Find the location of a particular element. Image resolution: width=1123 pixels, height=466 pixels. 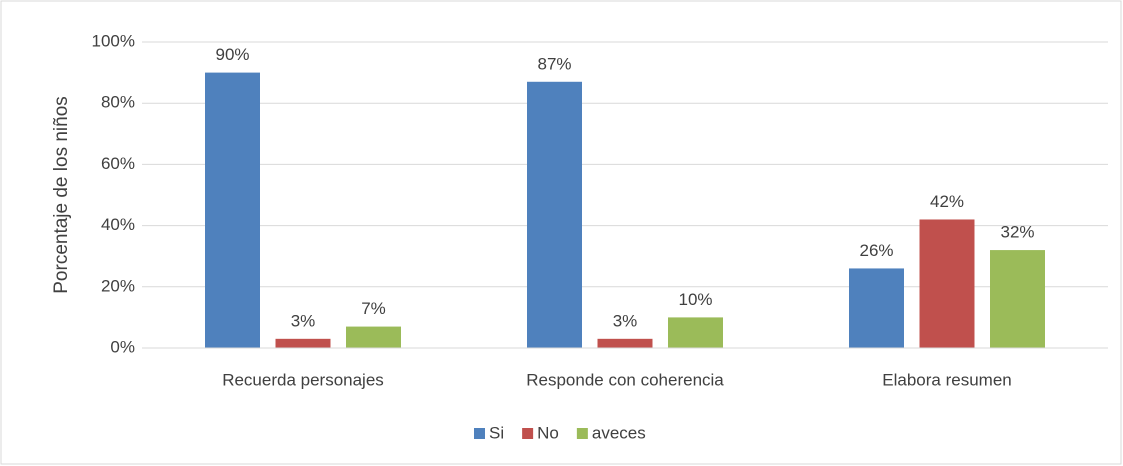

value-label: 7% is located at coordinates (373, 308).